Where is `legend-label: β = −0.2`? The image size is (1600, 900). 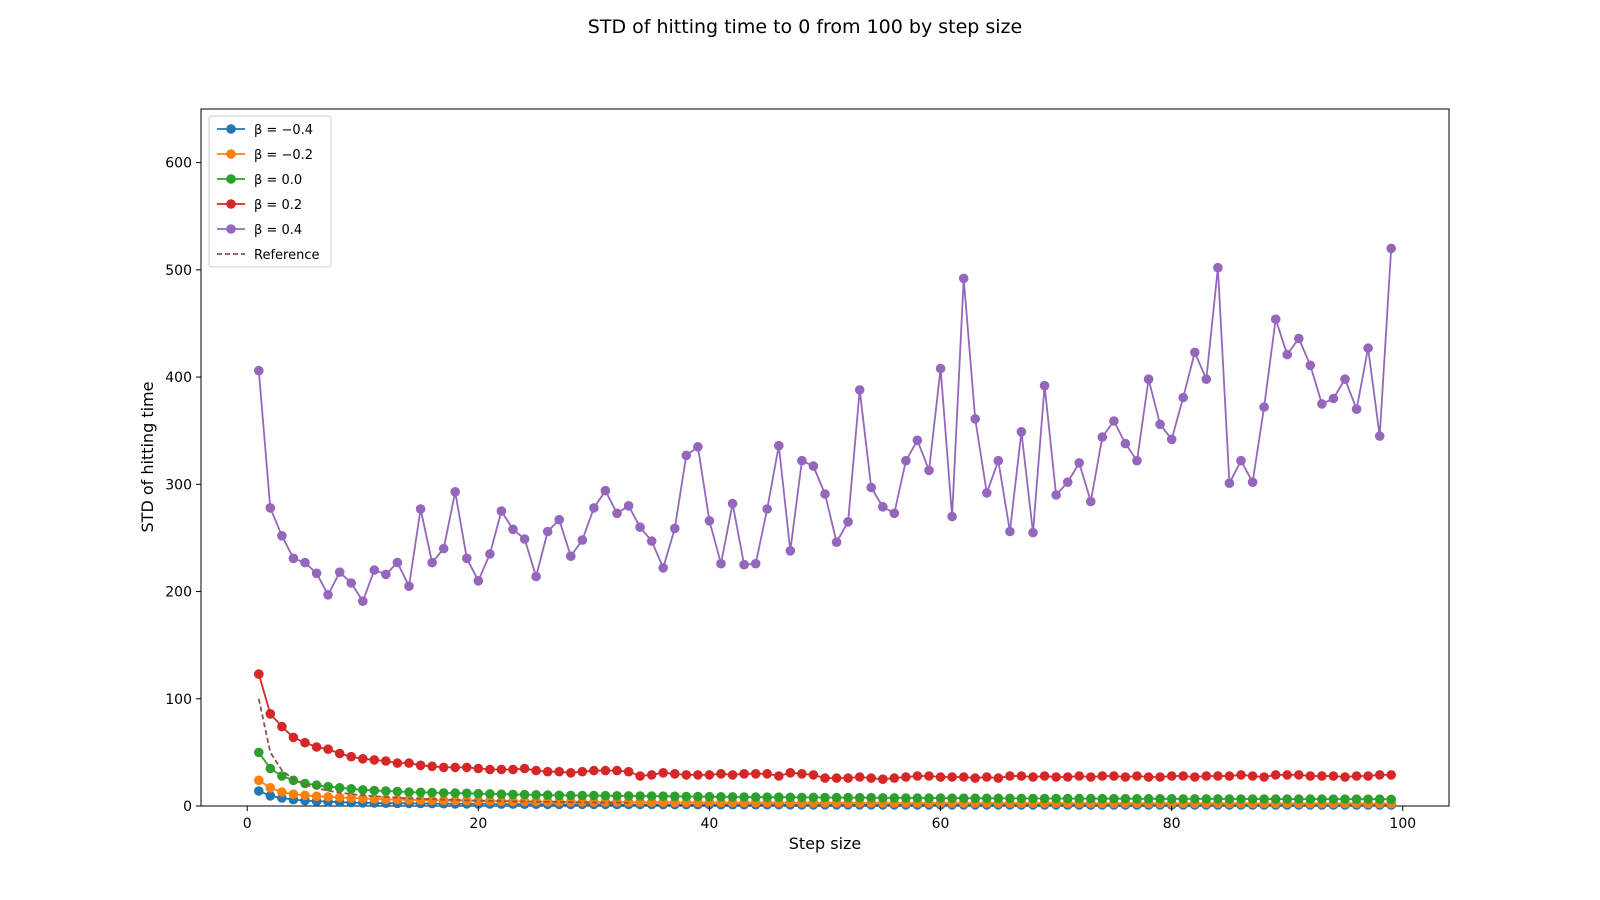 legend-label: β = −0.2 is located at coordinates (283, 155).